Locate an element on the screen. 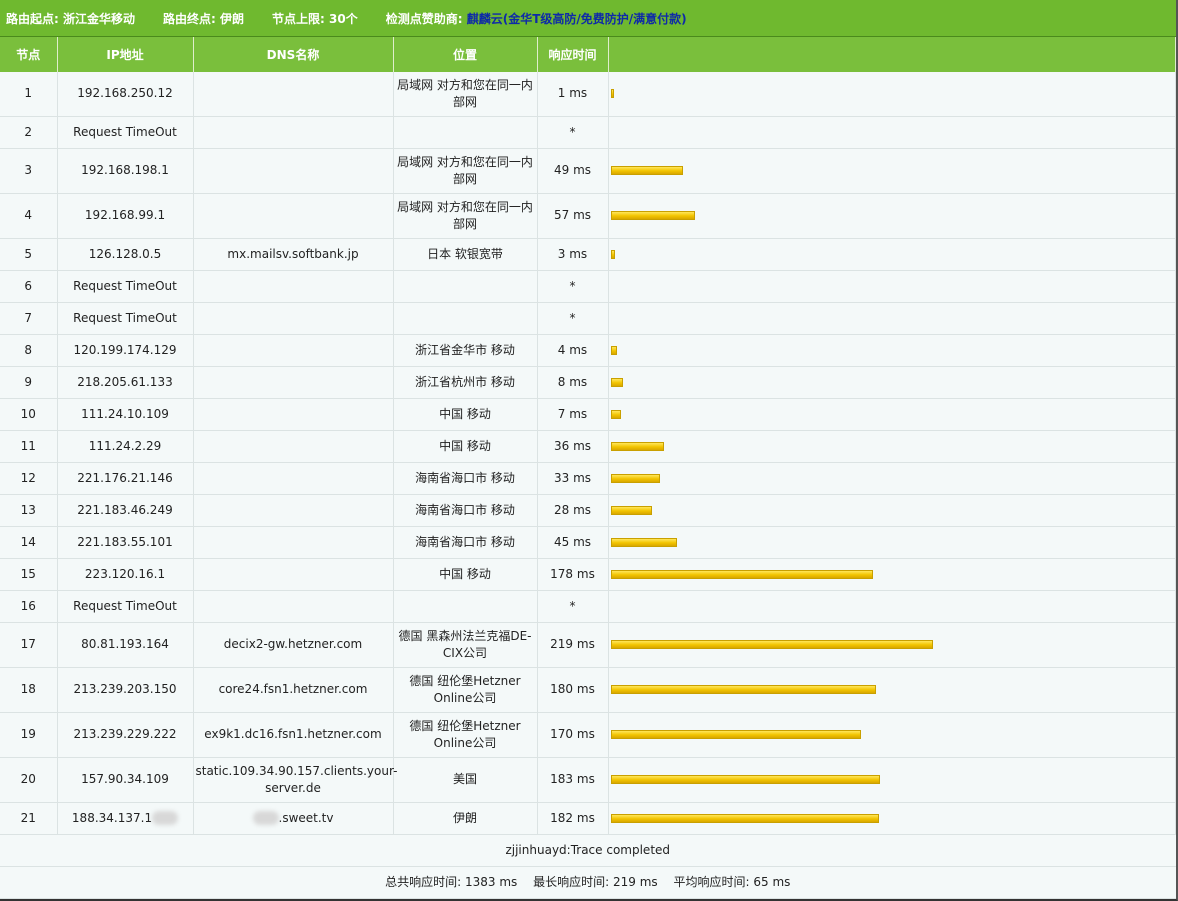 The height and width of the screenshot is (901, 1178). dns-cell: ex9k1.dc16.fsn1.hetzner.com is located at coordinates (293, 735).